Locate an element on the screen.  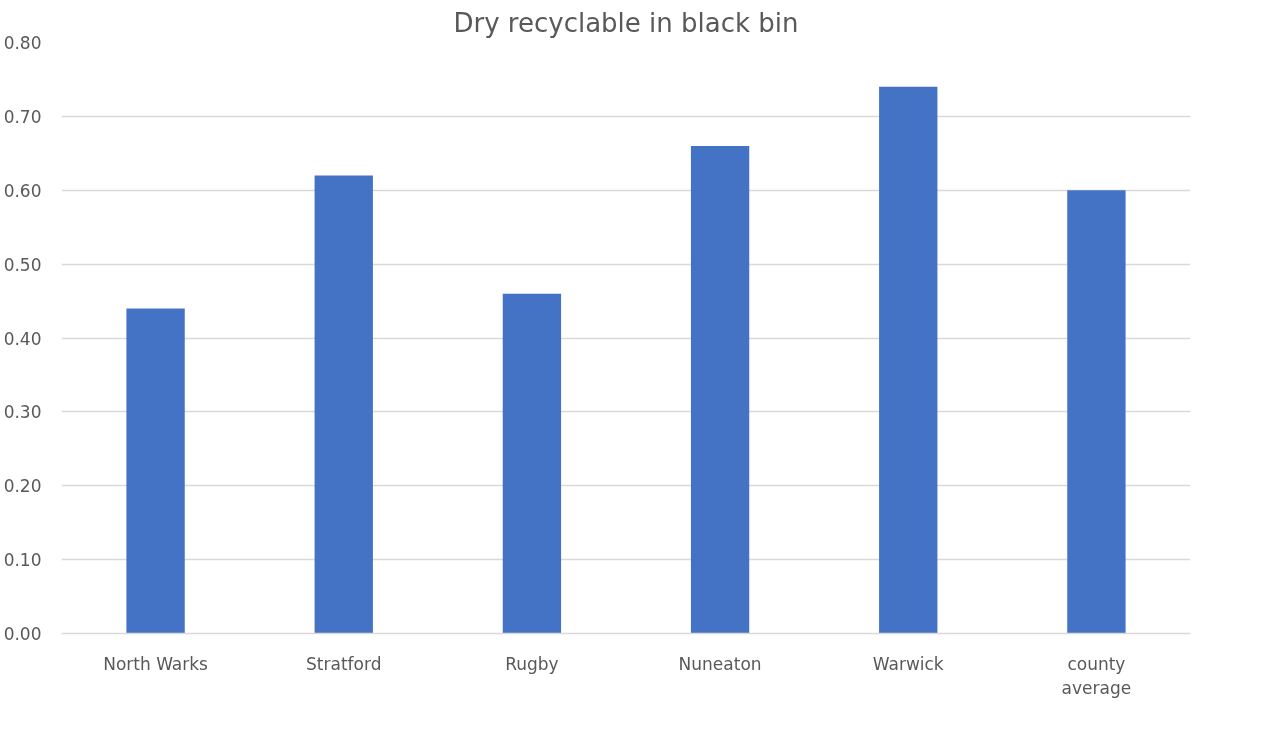
y-tick-label: 0.30 is located at coordinates (22, 412).